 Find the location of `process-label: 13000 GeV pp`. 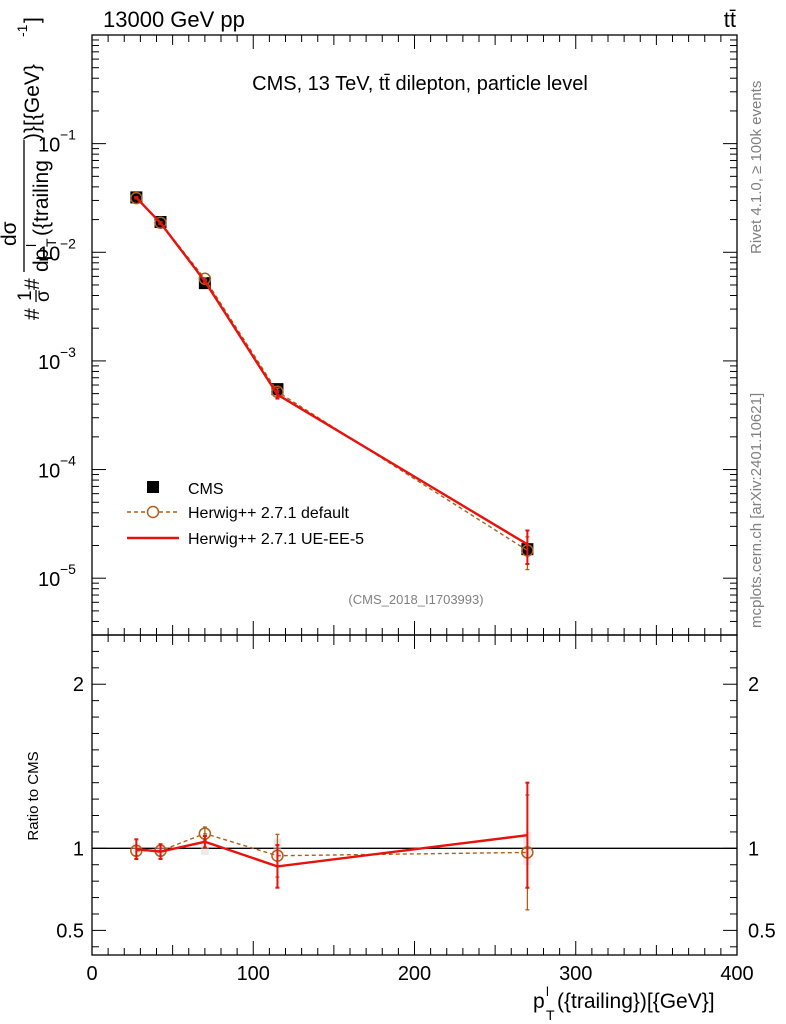

process-label: 13000 GeV pp is located at coordinates (174, 19).